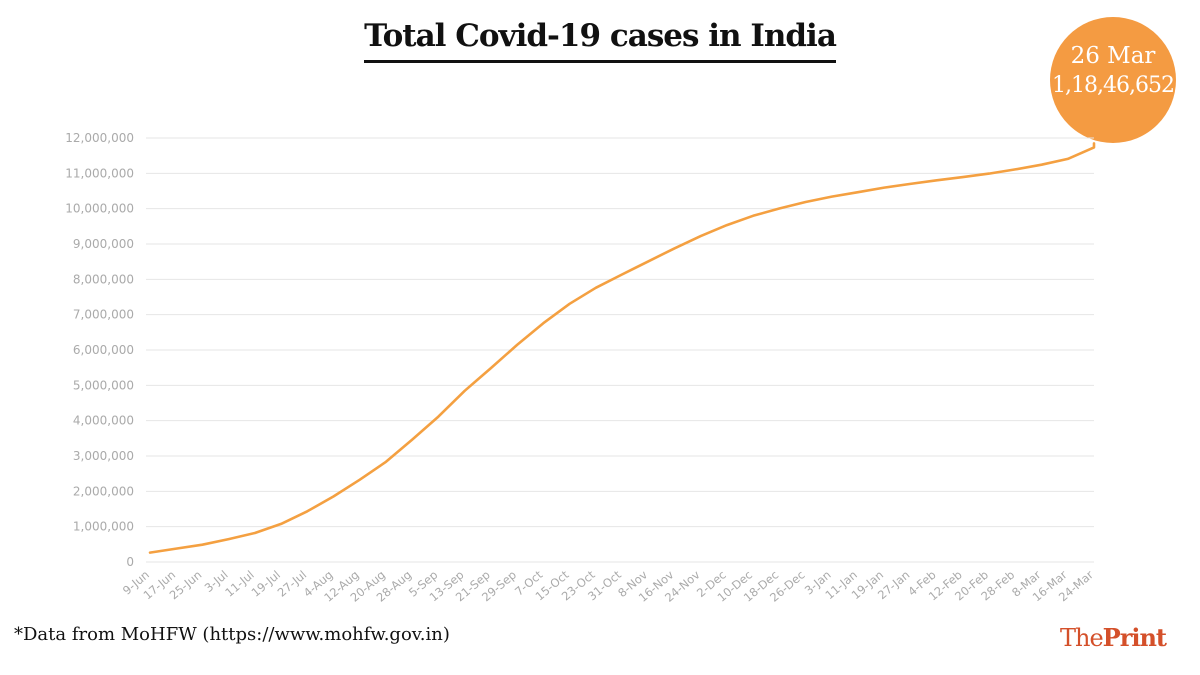 The width and height of the screenshot is (1200, 675). What do you see at coordinates (130, 562) in the screenshot?
I see `y-tick-label: 0` at bounding box center [130, 562].